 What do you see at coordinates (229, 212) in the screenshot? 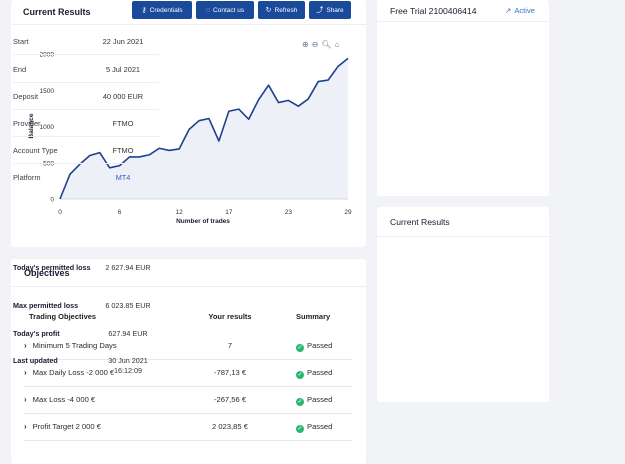
I see `x-tick-label: 17` at bounding box center [229, 212].